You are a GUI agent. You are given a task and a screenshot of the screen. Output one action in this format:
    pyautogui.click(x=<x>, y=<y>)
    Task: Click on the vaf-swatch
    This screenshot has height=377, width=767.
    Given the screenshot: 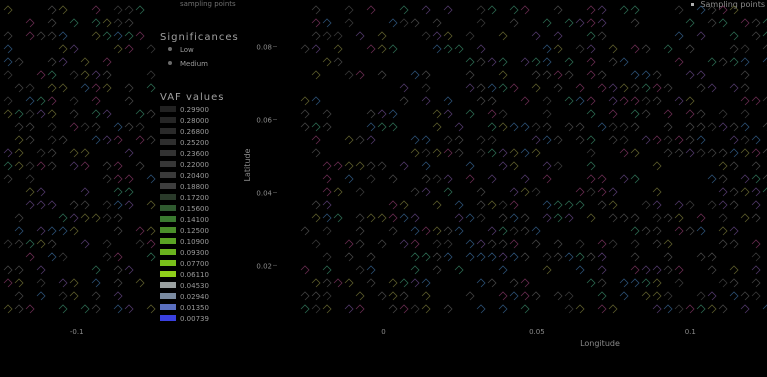 What is the action you would take?
    pyautogui.click(x=168, y=208)
    